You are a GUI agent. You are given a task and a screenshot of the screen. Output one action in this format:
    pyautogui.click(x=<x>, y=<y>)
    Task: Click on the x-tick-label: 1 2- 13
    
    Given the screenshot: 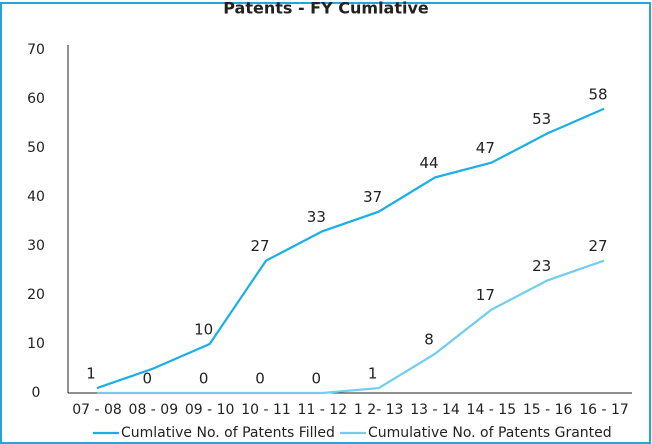 What is the action you would take?
    pyautogui.click(x=379, y=410)
    